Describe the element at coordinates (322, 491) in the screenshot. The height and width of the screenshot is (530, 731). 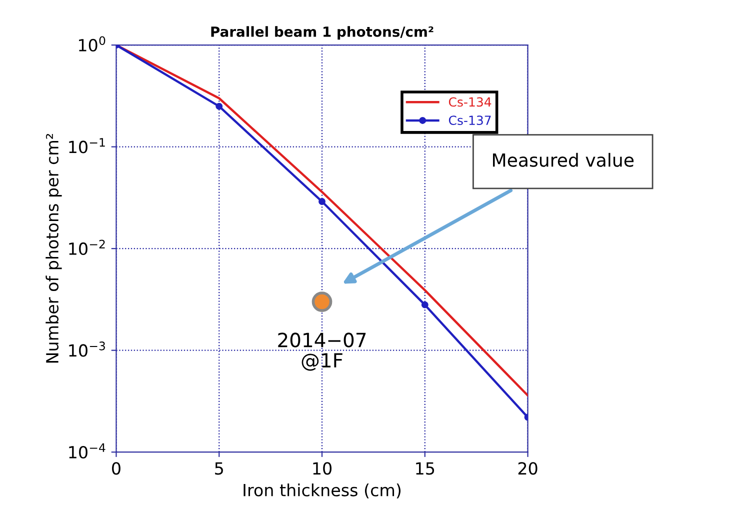
I see `x-axis-title: Iron thickness (cm)` at that location.